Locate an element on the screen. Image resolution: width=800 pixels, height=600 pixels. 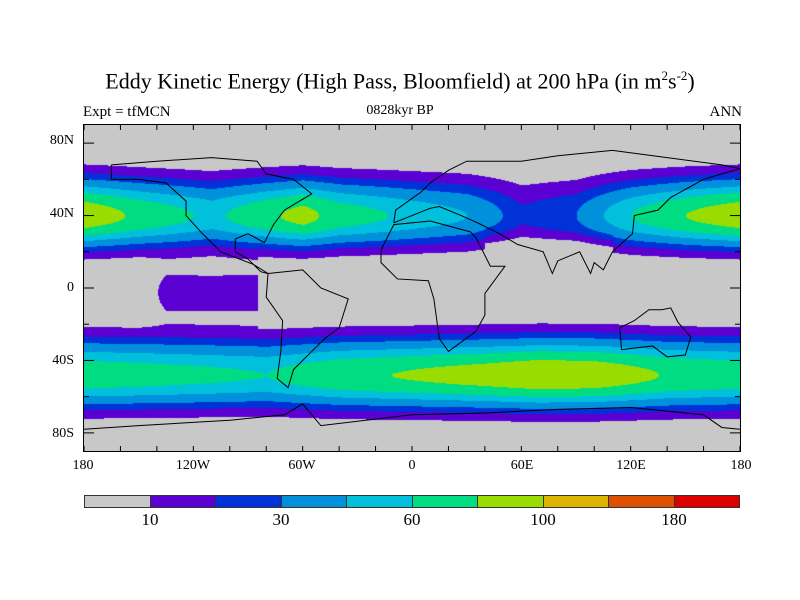
colorbar-label: 30 is located at coordinates (281, 519).